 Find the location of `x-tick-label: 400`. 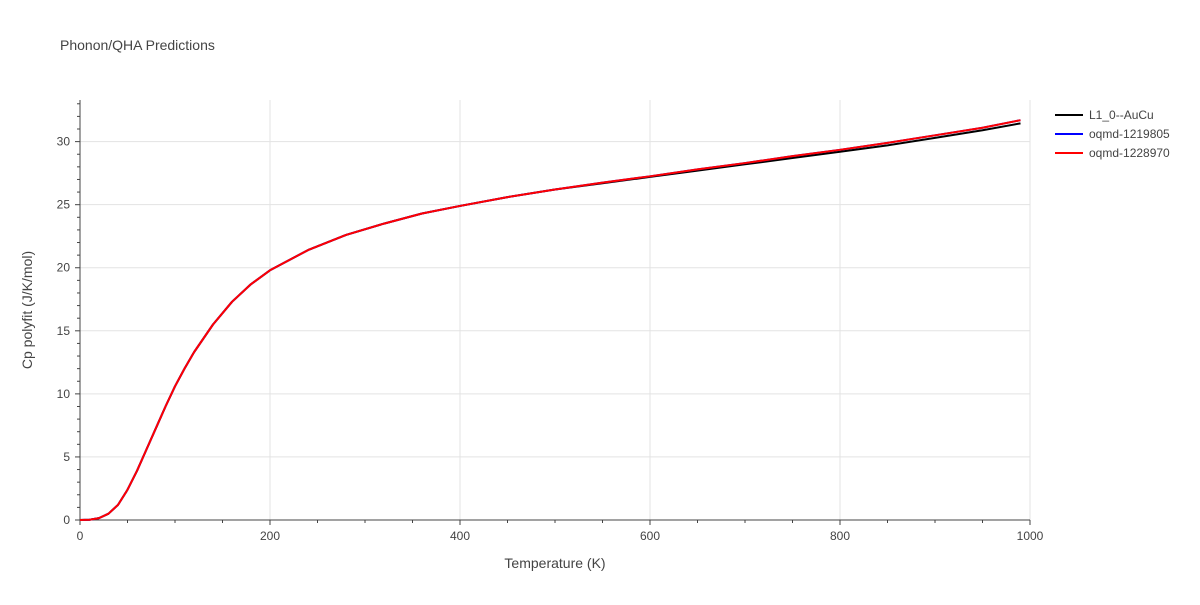

x-tick-label: 400 is located at coordinates (460, 536).